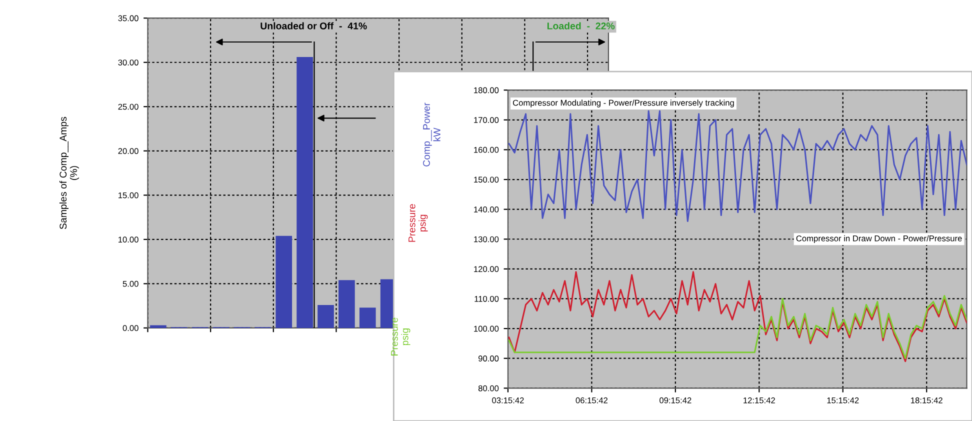 Image resolution: width=972 pixels, height=421 pixels. Describe the element at coordinates (486, 329) in the screenshot. I see `y-tick-label: 100.00` at that location.